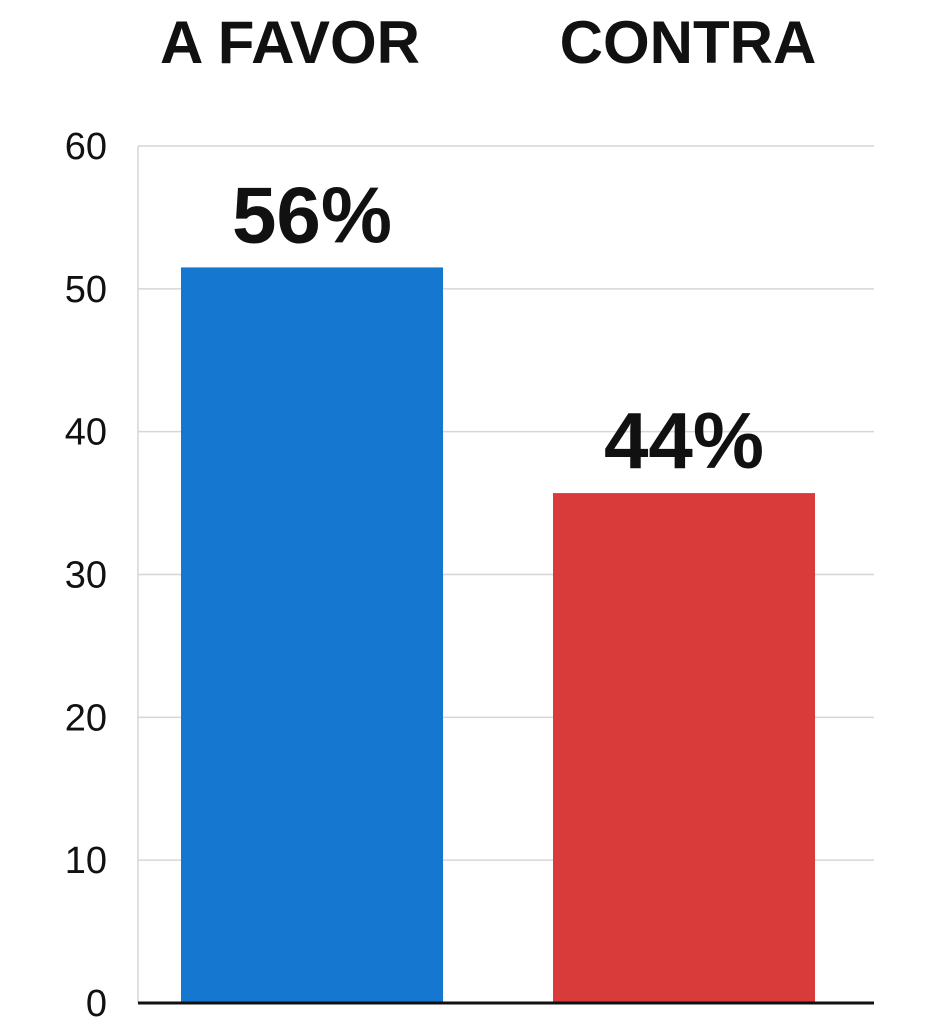 The height and width of the screenshot is (1024, 940). What do you see at coordinates (86, 290) in the screenshot?
I see `y-tick-label: 50` at bounding box center [86, 290].